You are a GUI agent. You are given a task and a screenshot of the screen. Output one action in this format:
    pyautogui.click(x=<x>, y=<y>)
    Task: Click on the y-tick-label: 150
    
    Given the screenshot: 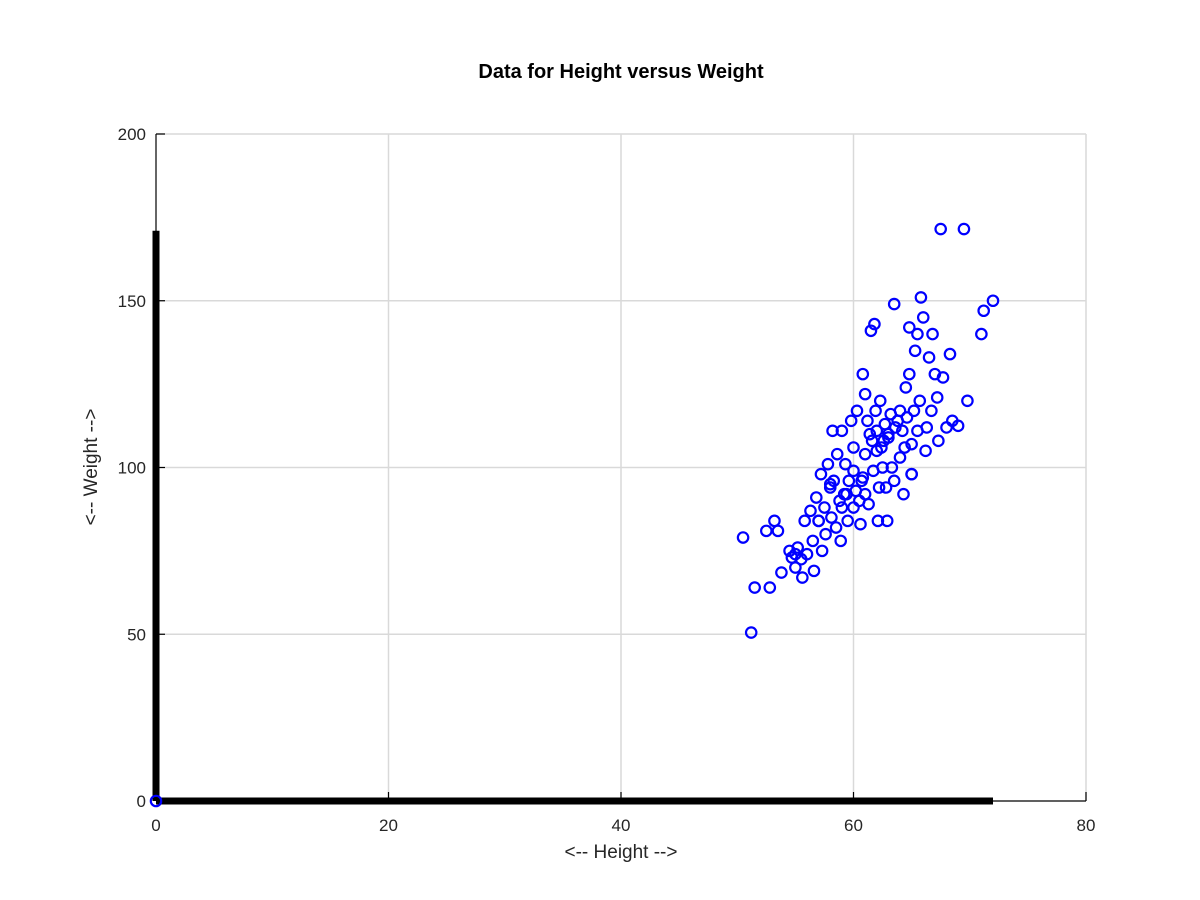 What is the action you would take?
    pyautogui.click(x=132, y=301)
    